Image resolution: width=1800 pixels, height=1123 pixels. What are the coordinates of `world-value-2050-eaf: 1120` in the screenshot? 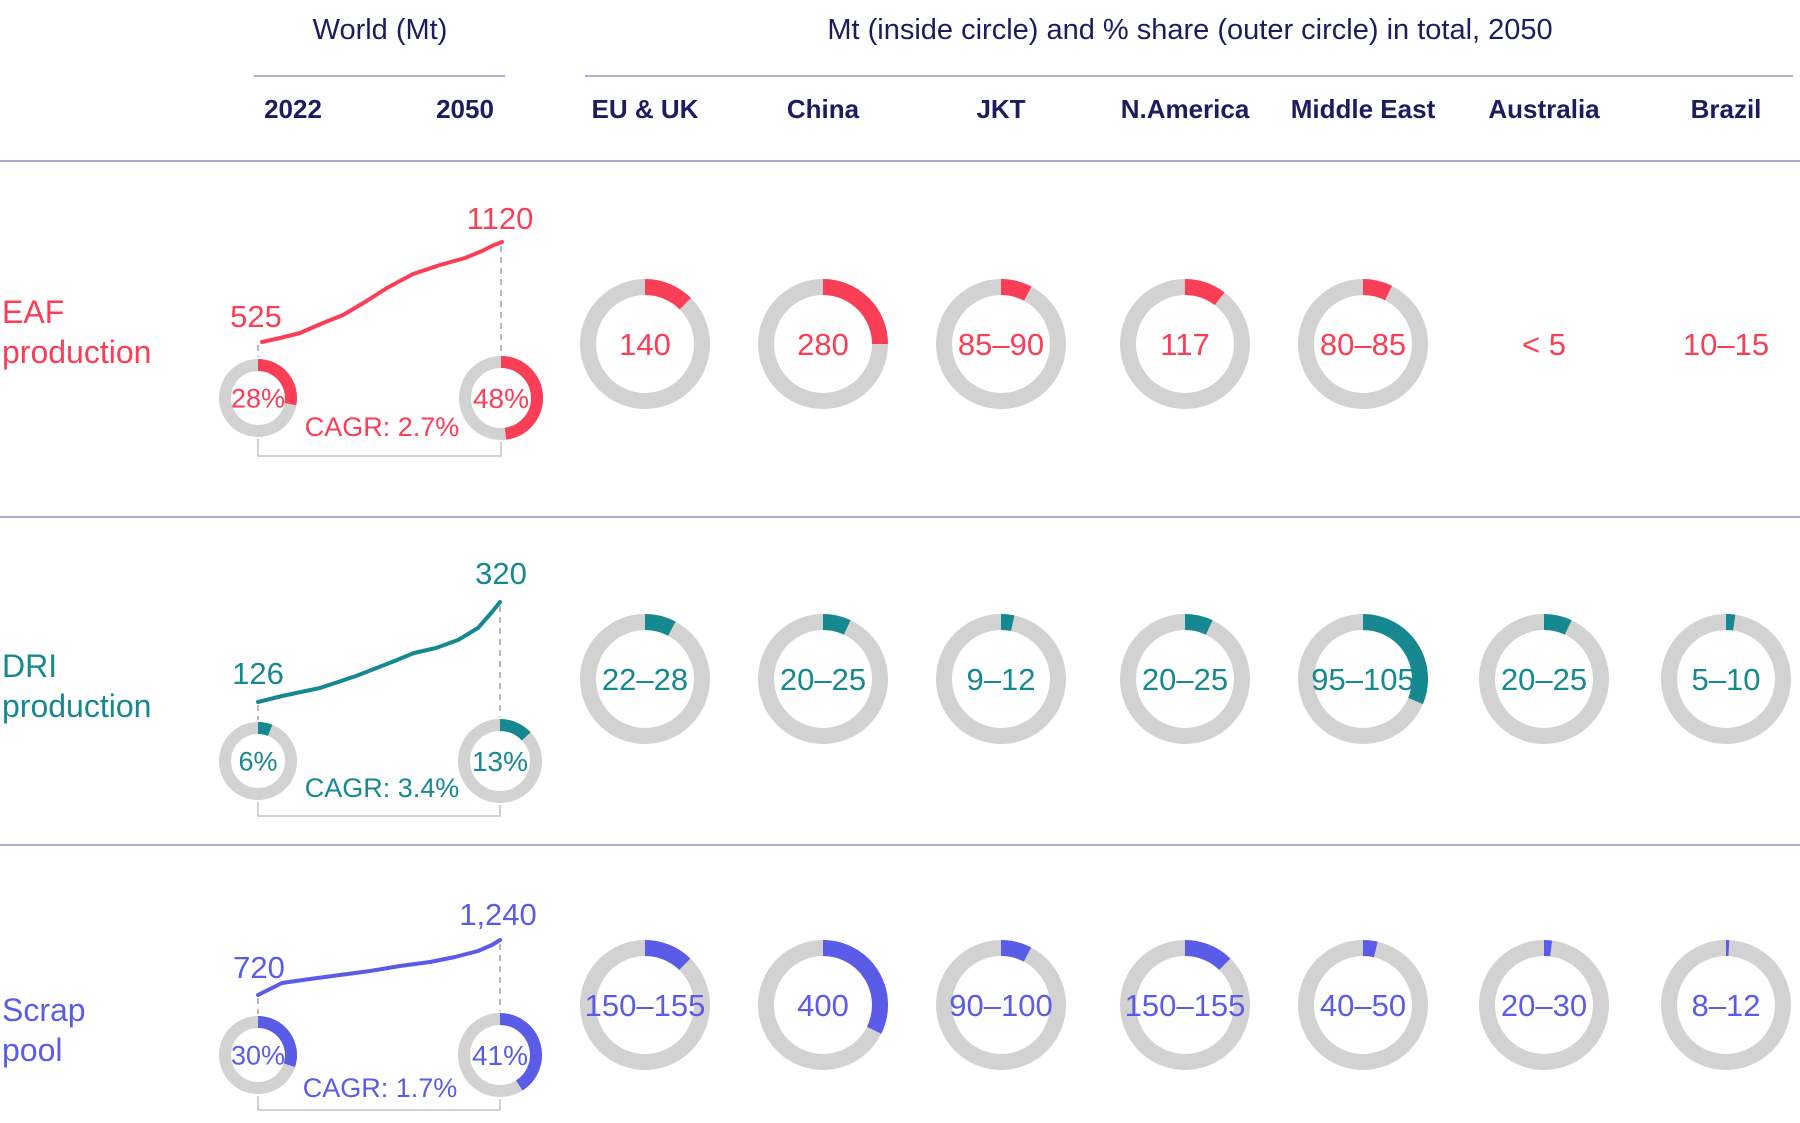 It's located at (500, 218).